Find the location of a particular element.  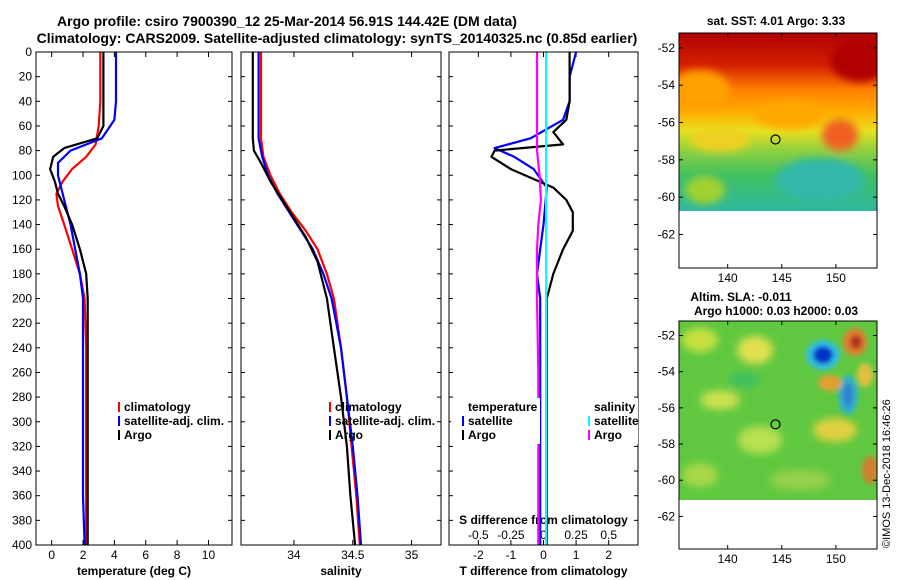

x-tick-label: 1 is located at coordinates (576, 555).